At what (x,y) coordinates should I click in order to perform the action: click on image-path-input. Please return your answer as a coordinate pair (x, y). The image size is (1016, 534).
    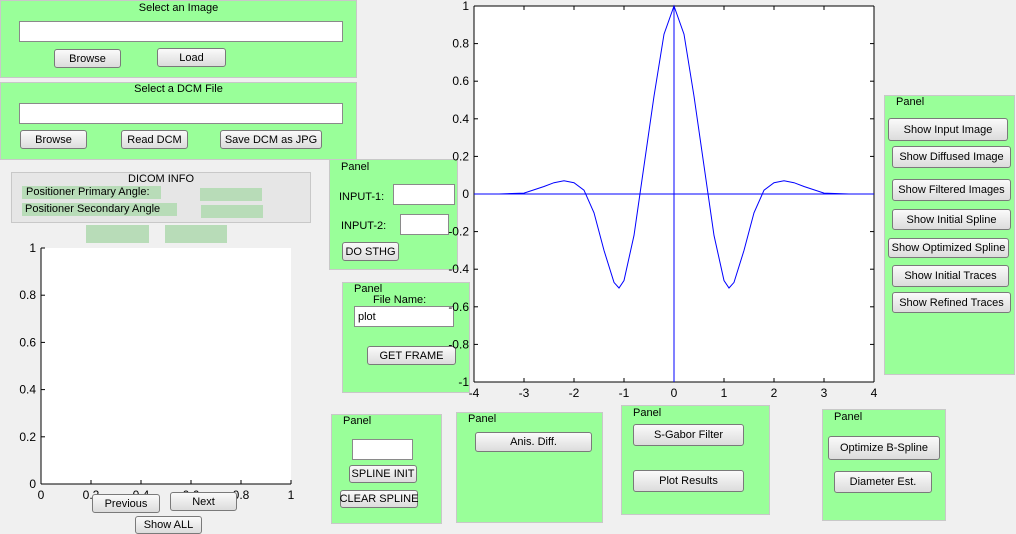
    Looking at the image, I should click on (181, 31).